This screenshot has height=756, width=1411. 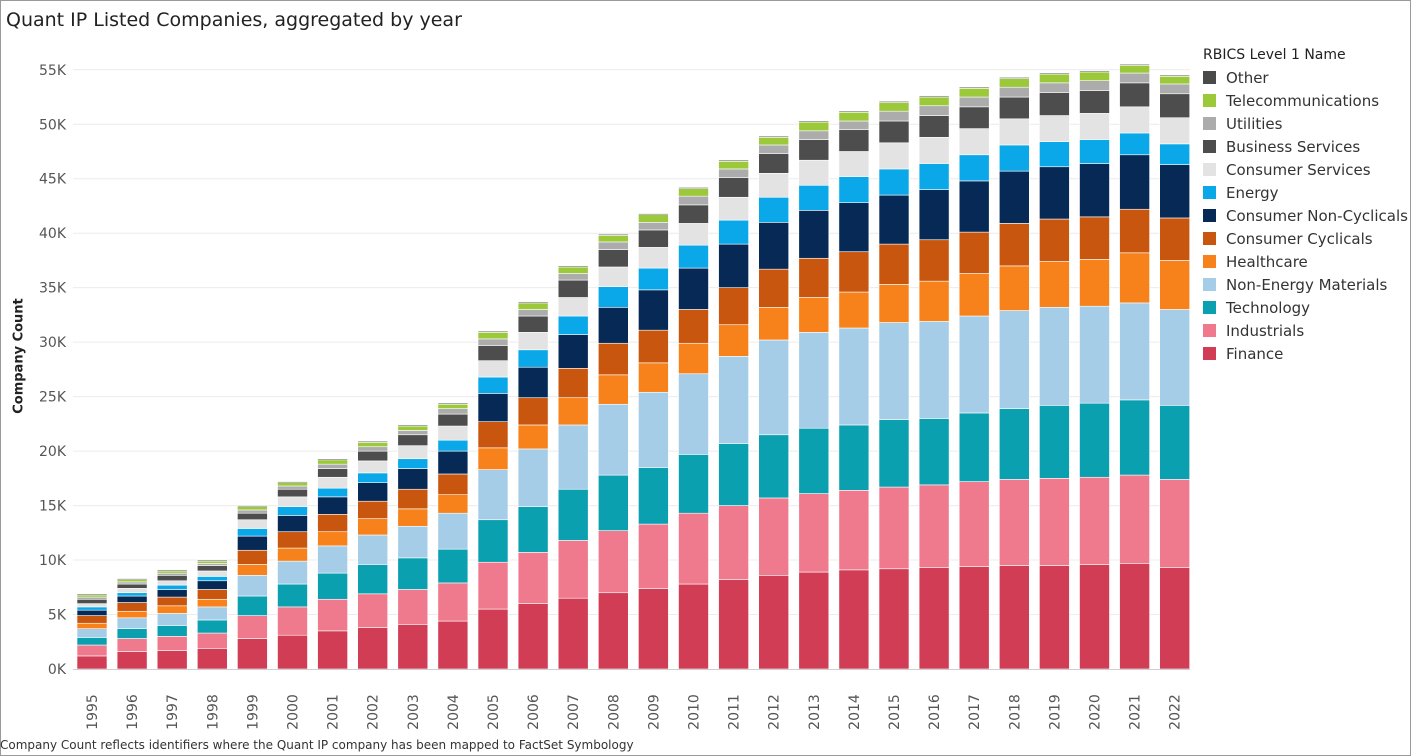 What do you see at coordinates (1254, 123) in the screenshot?
I see `legend-label: Utilities` at bounding box center [1254, 123].